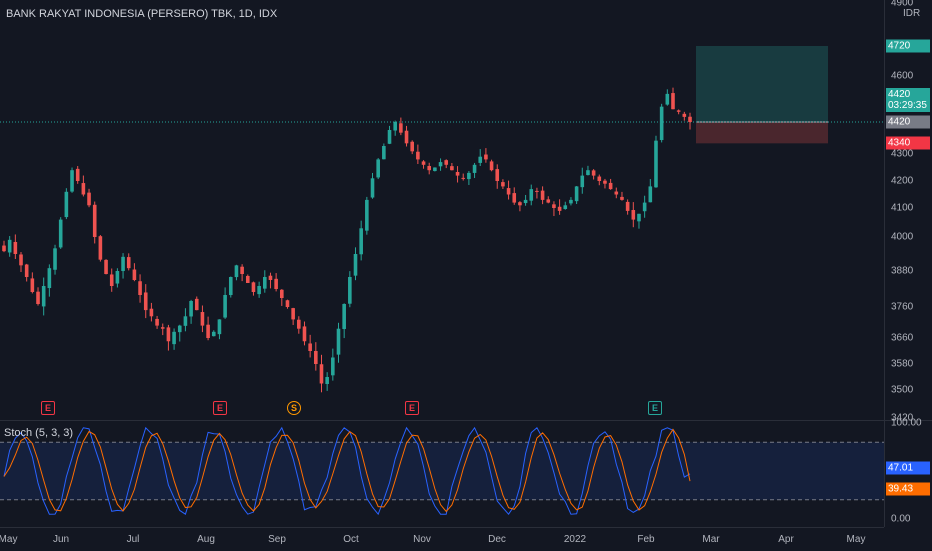 Image resolution: width=932 pixels, height=551 pixels. I want to click on entry-price-tag: 4420, so click(908, 122).